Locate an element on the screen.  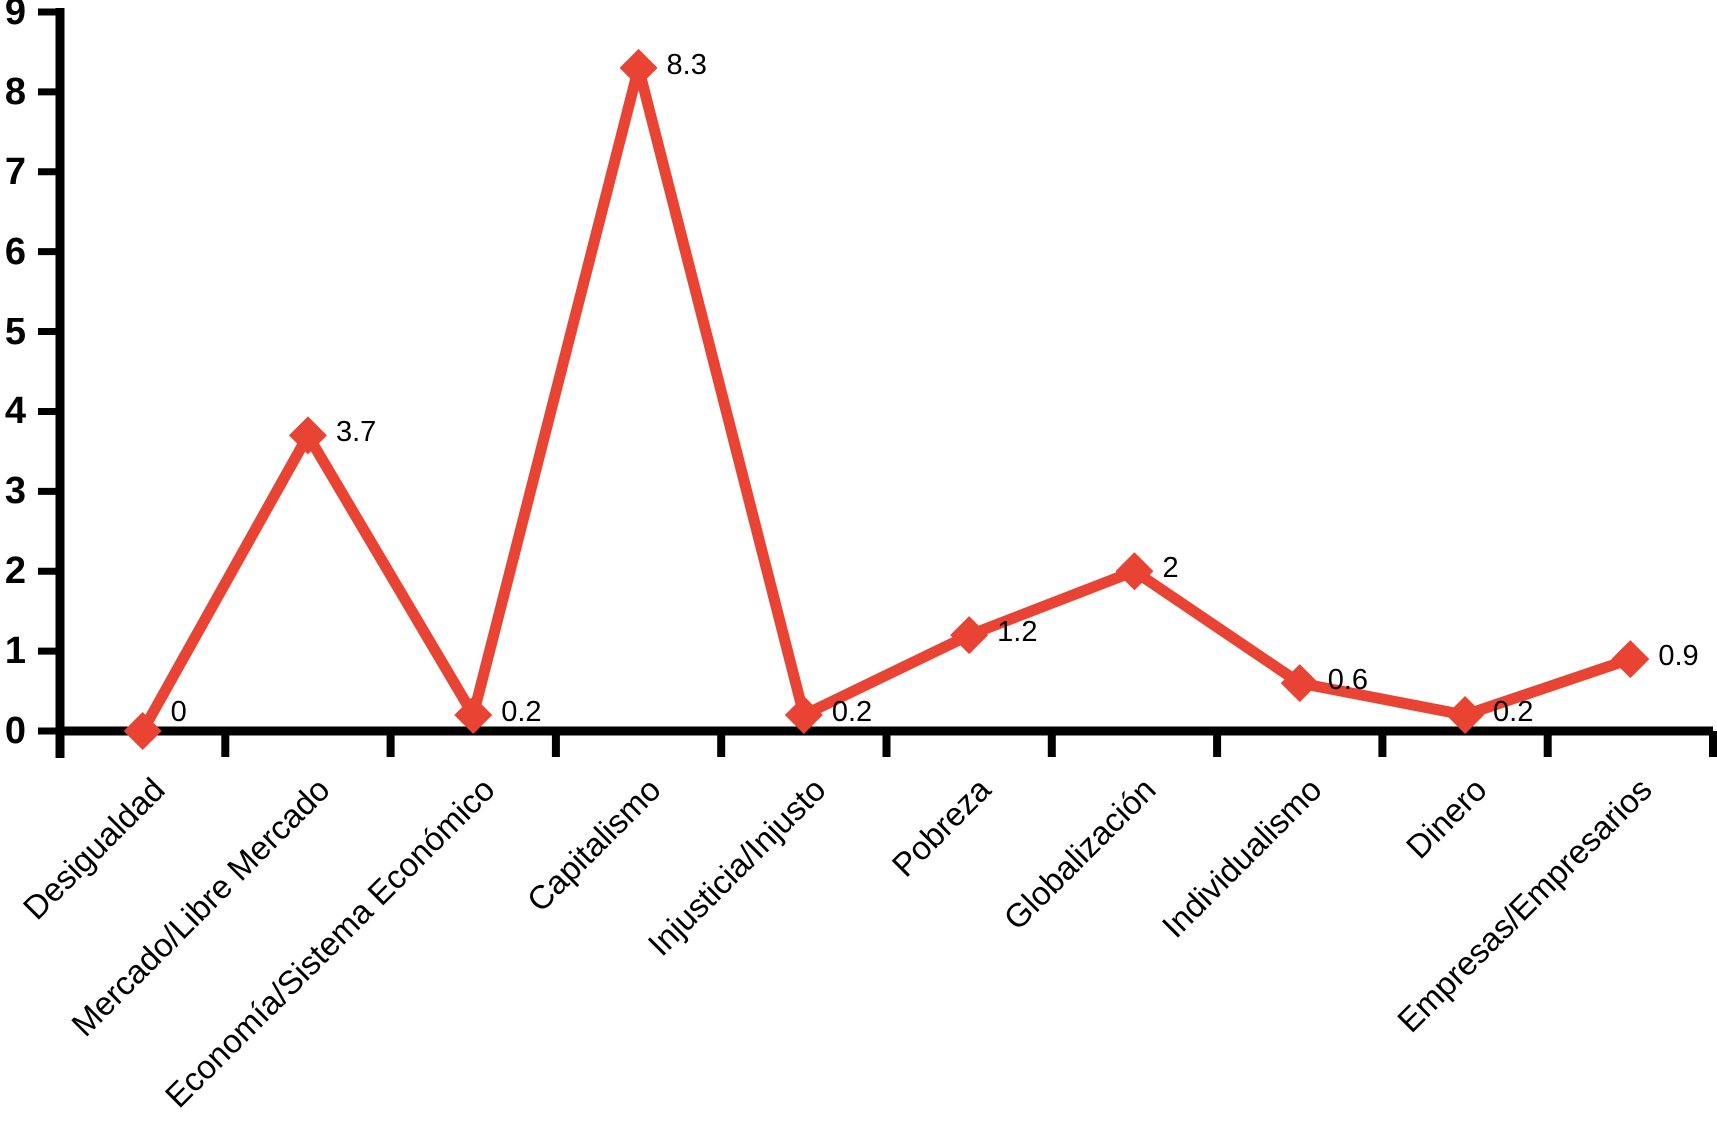
data-point-label: 2 is located at coordinates (1170, 568).